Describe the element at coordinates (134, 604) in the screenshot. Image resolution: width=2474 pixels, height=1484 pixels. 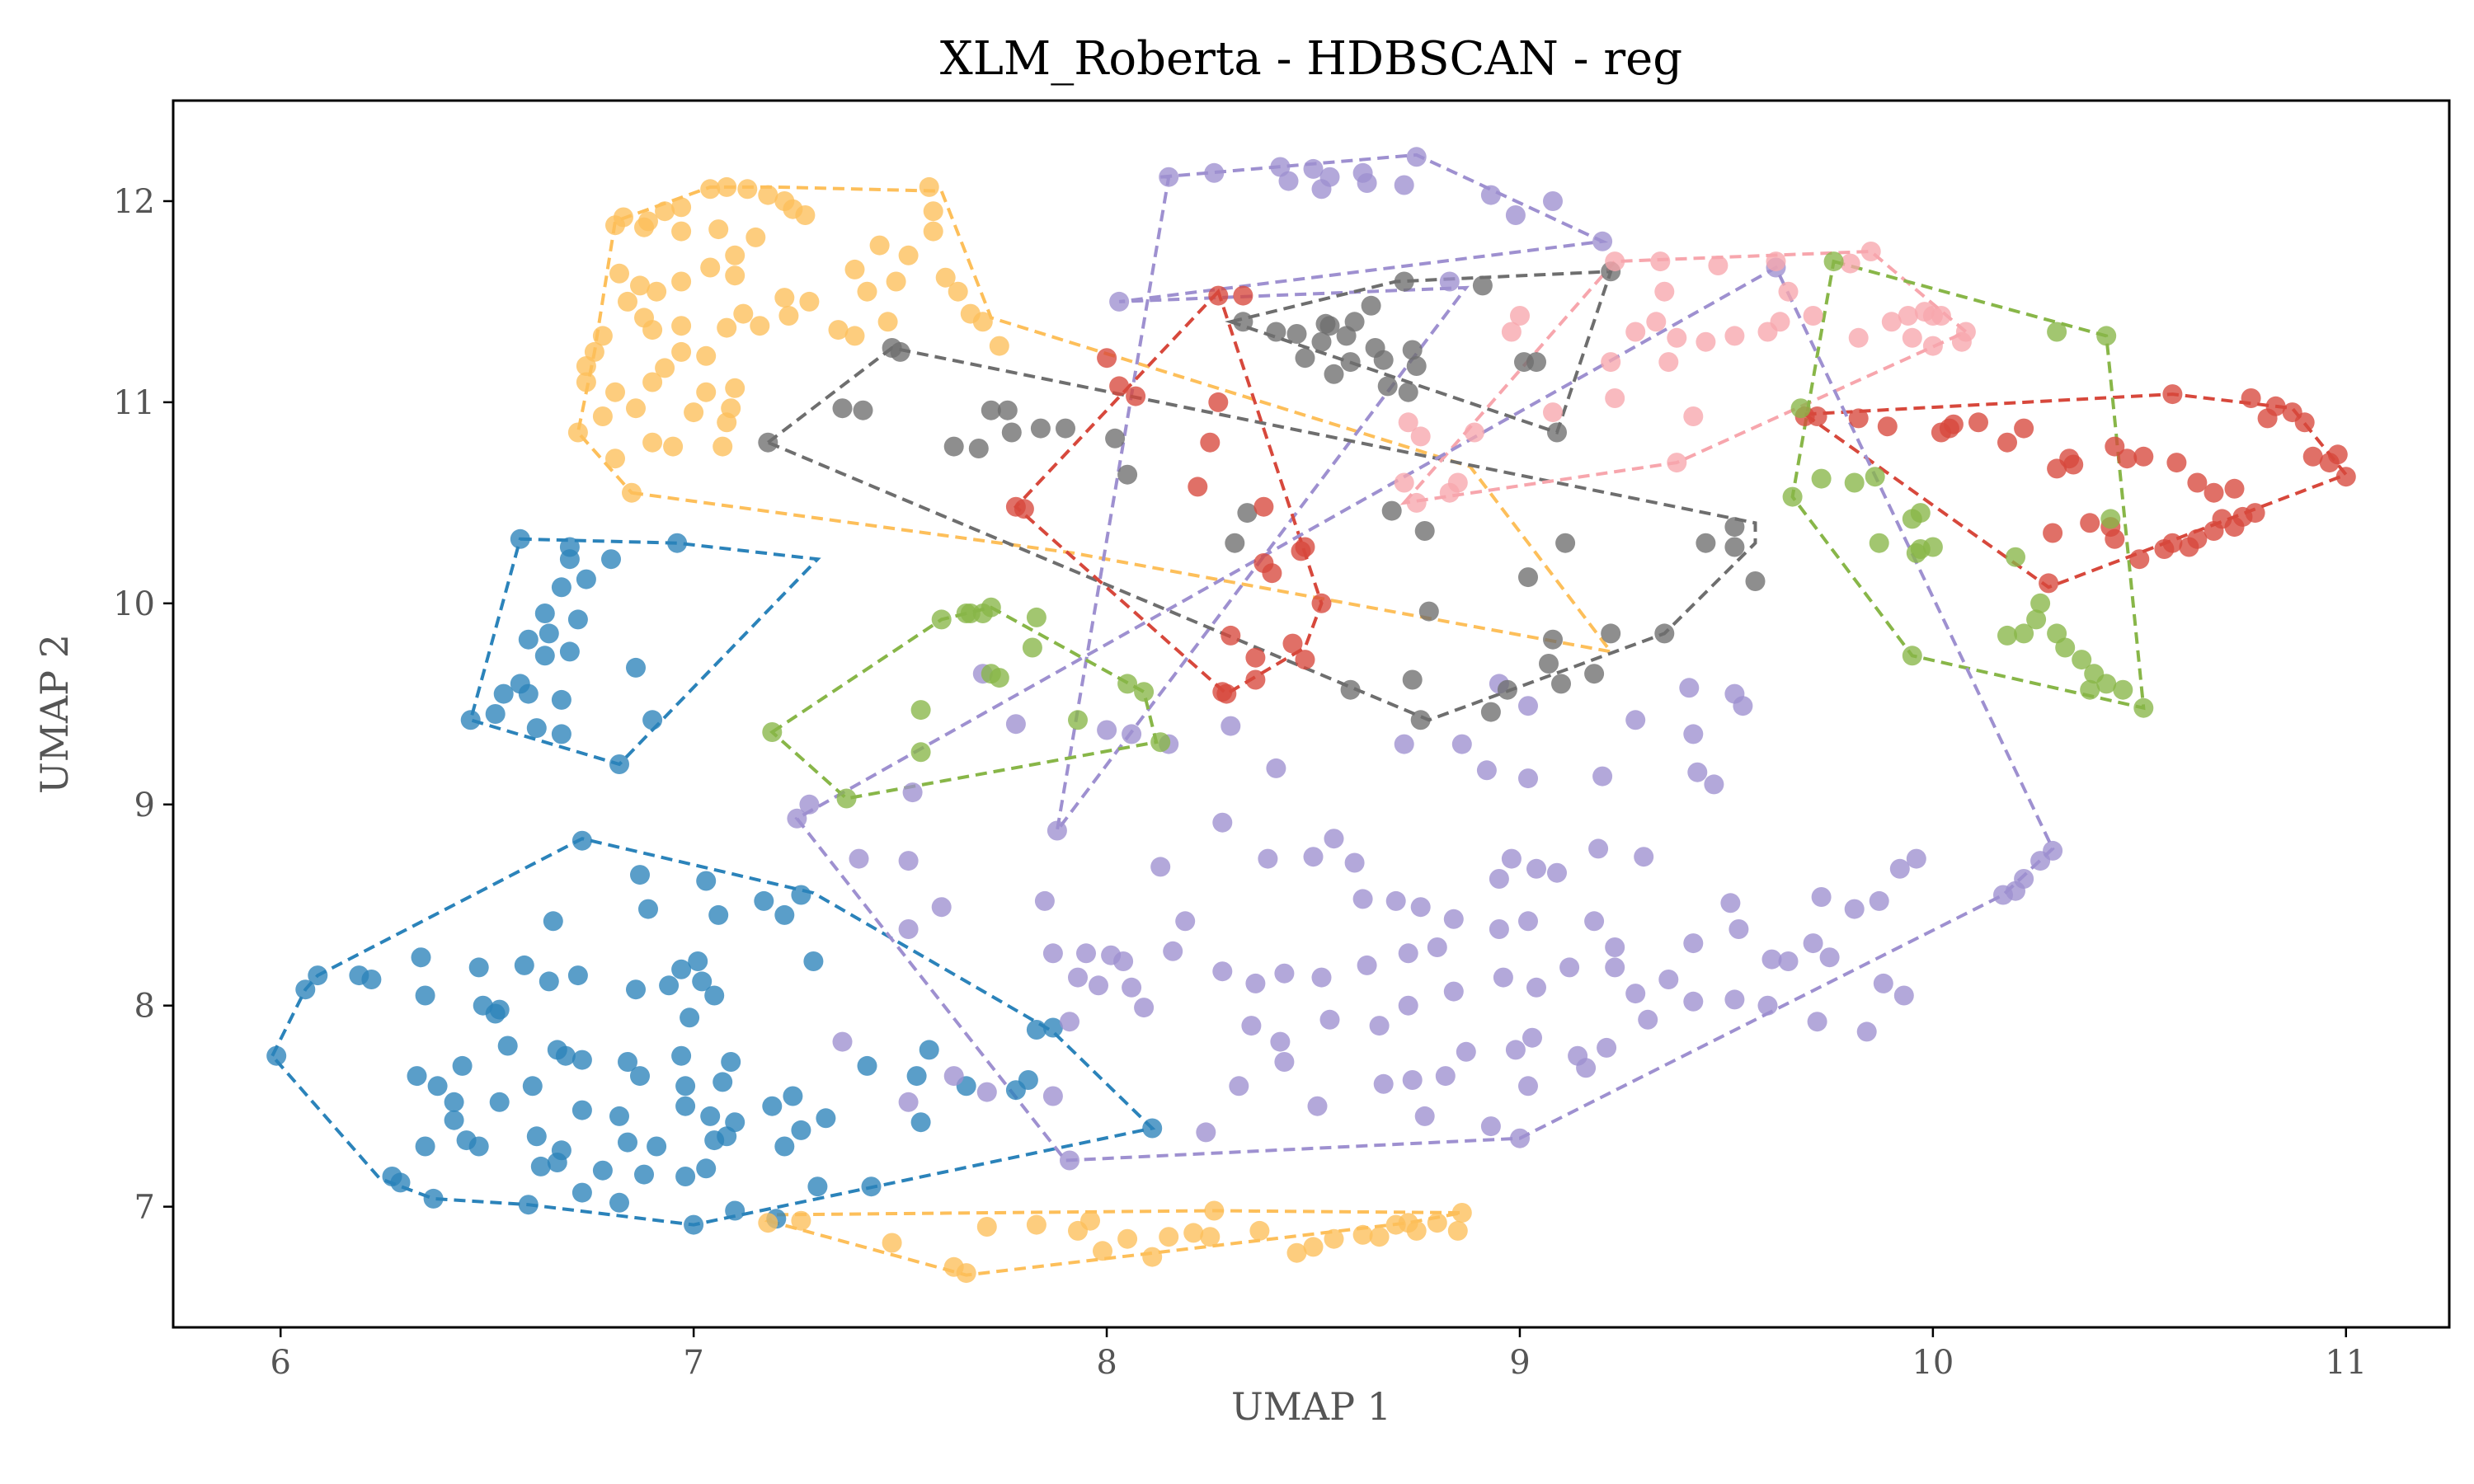
I see `y-tick-label: 10` at that location.